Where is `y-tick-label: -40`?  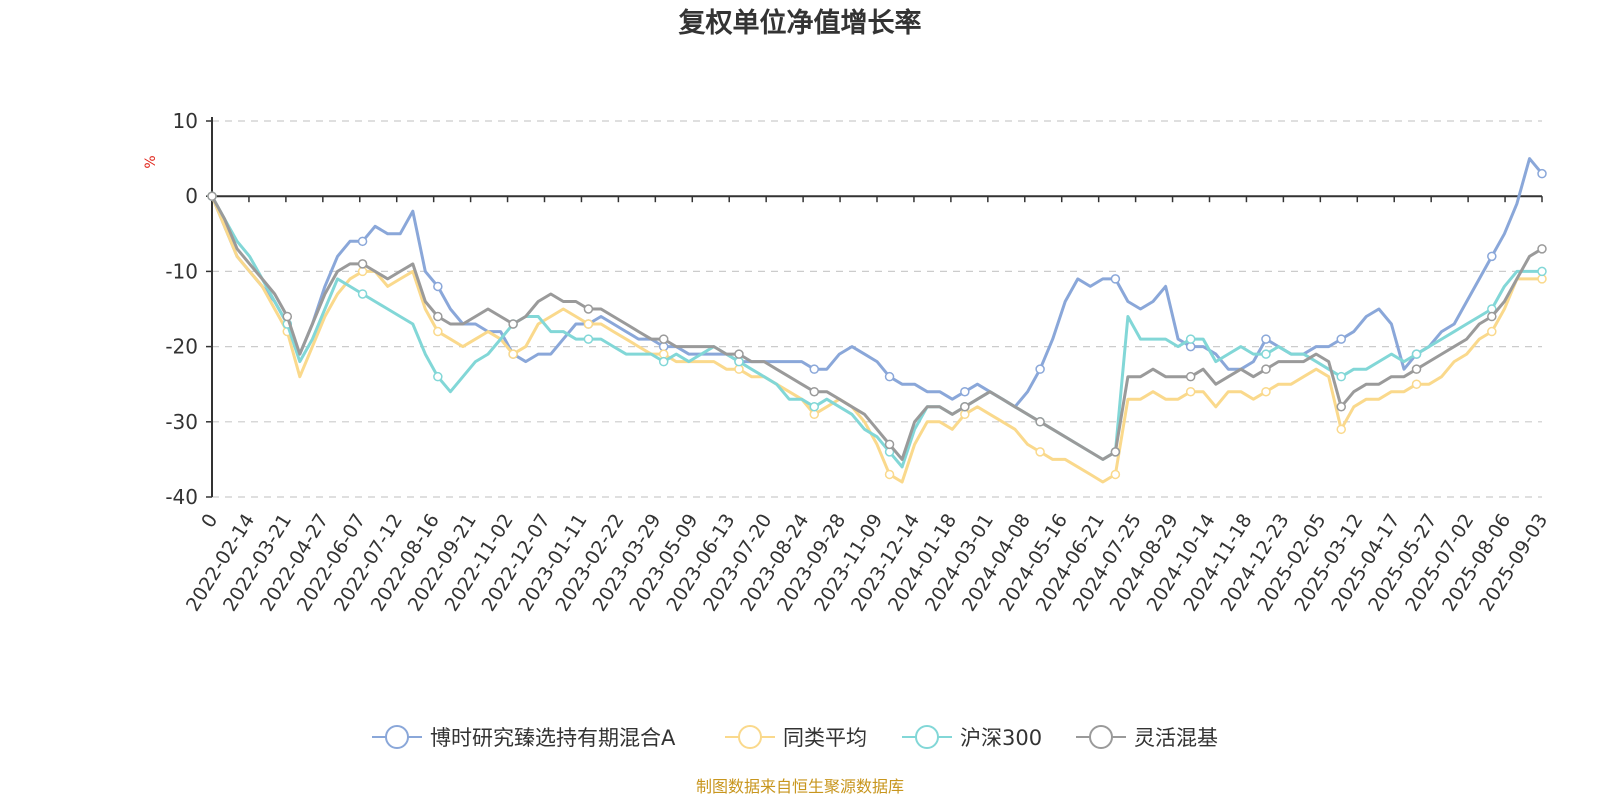 y-tick-label: -40 is located at coordinates (181, 497).